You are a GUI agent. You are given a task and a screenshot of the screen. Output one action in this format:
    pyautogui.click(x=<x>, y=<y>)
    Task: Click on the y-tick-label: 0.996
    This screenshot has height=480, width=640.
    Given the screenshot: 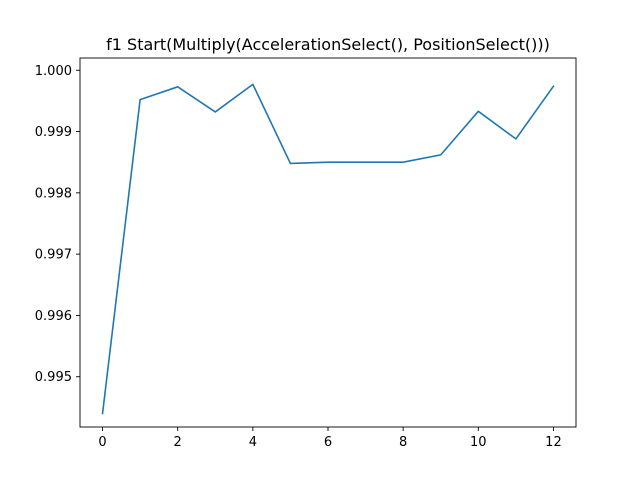 What is the action you would take?
    pyautogui.click(x=53, y=316)
    